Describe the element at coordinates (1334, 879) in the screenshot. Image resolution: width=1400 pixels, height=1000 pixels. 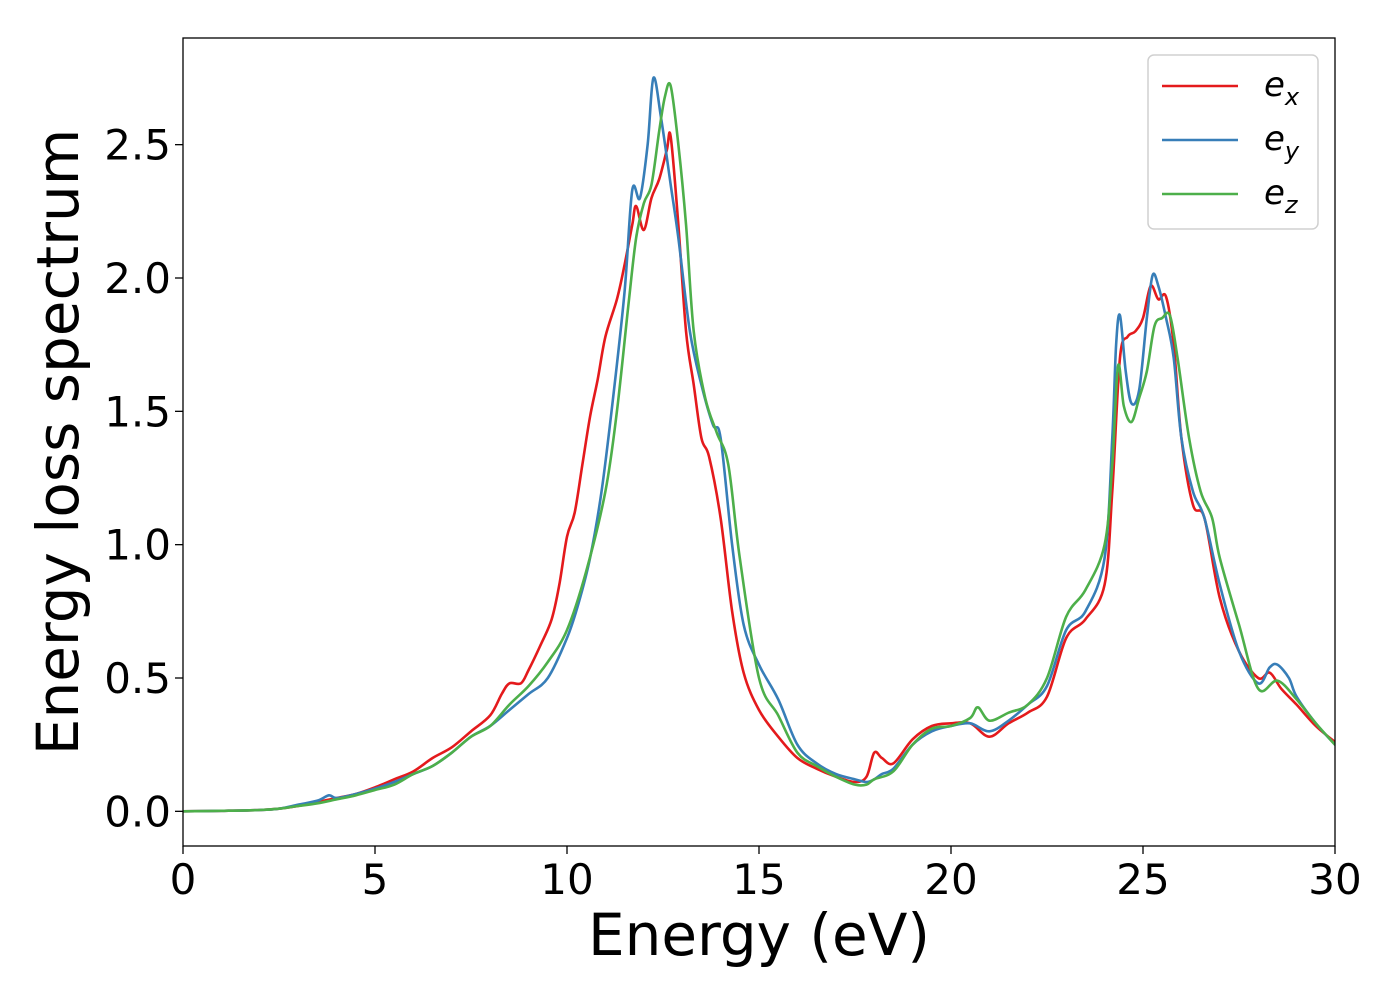
I see `x-tick-label: 30` at that location.